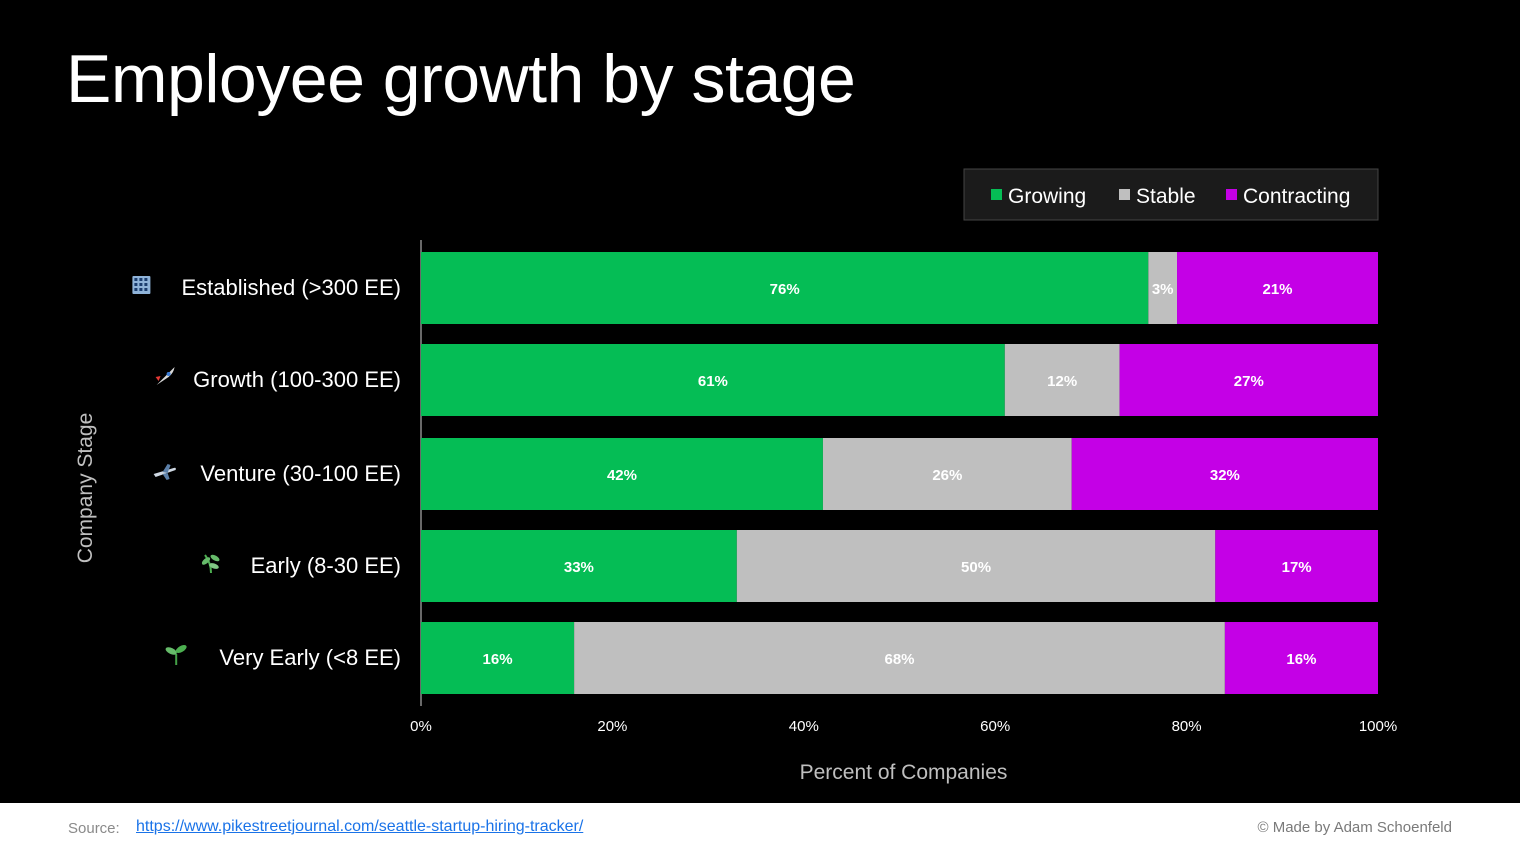 The height and width of the screenshot is (856, 1520). What do you see at coordinates (904, 772) in the screenshot?
I see `x-axis-title: Percent of Companies` at bounding box center [904, 772].